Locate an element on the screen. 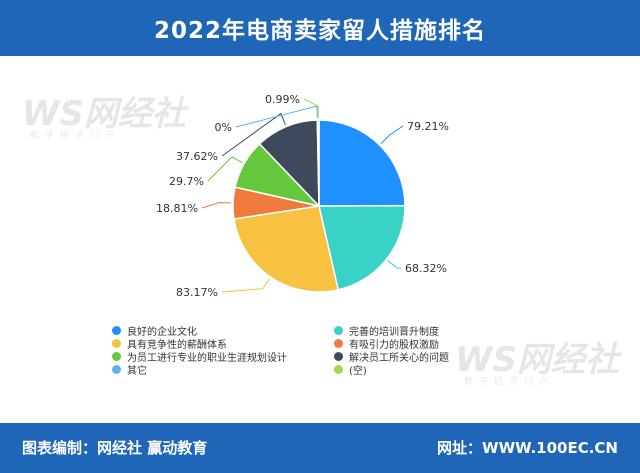  legend-label-2: 具有竞争性的薪酬体系 is located at coordinates (177, 345).